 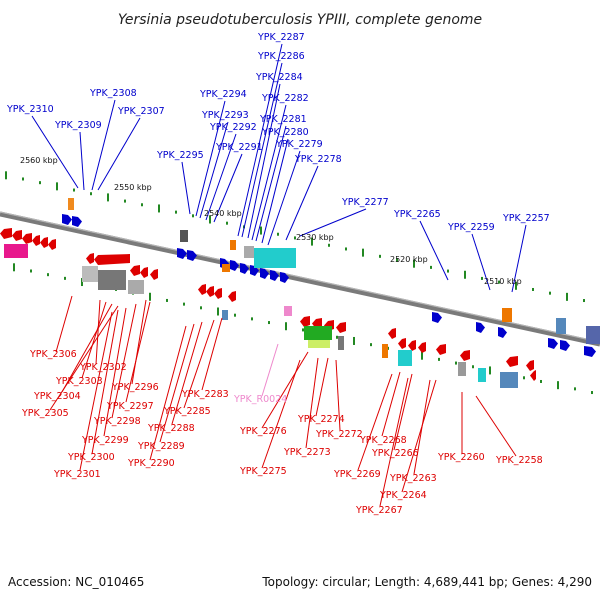 What do you see at coordinates (307, 452) in the screenshot?
I see `gene-label-bottom: YPK_2273` at bounding box center [307, 452].